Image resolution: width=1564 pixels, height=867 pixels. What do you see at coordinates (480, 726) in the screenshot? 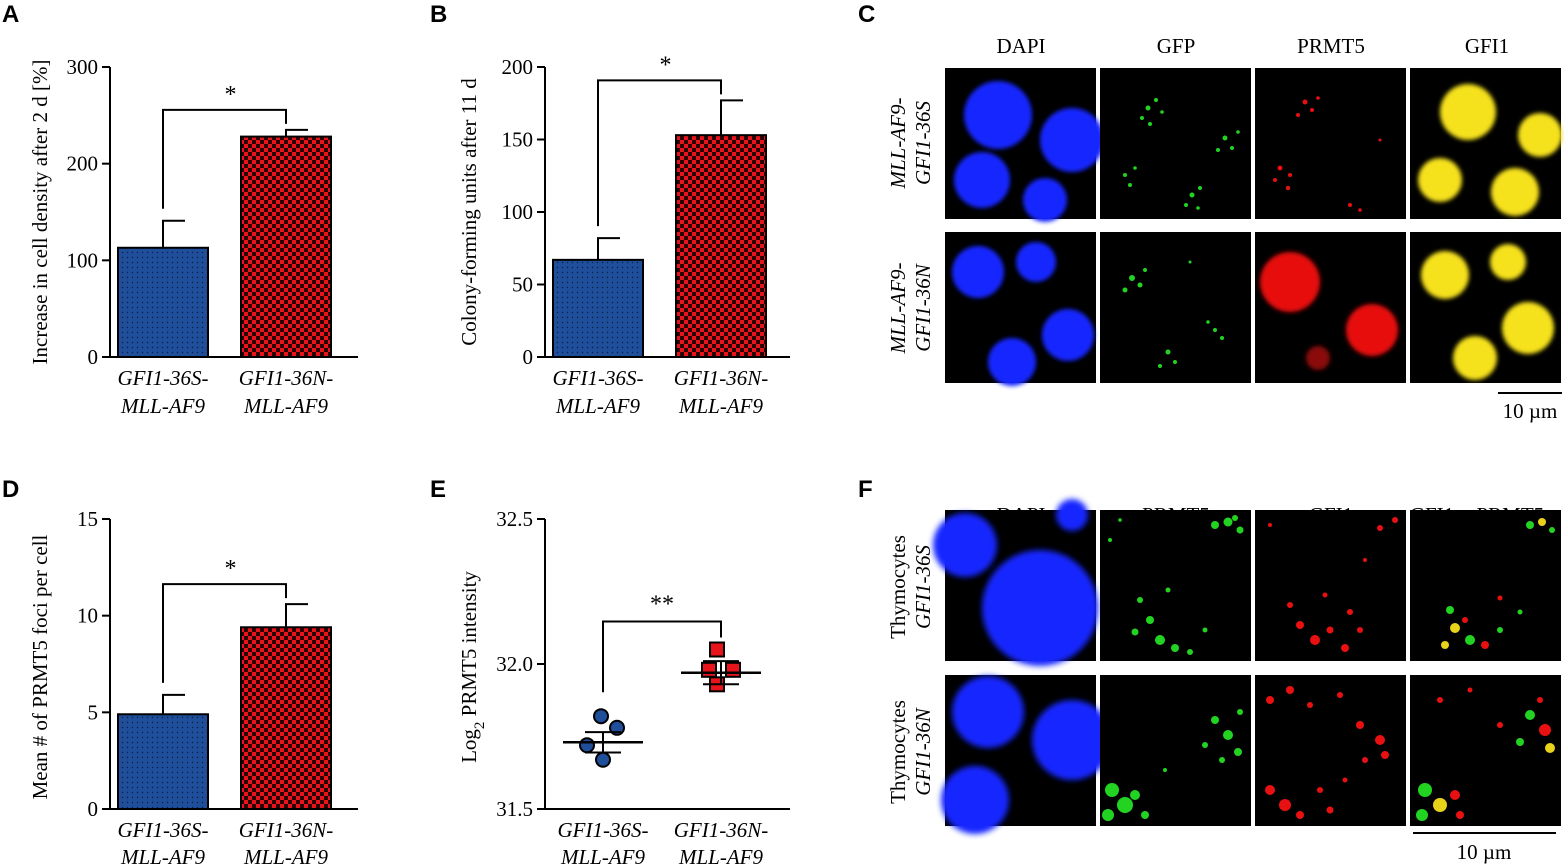
I see `E-ylabel-sub: 2` at bounding box center [480, 726].